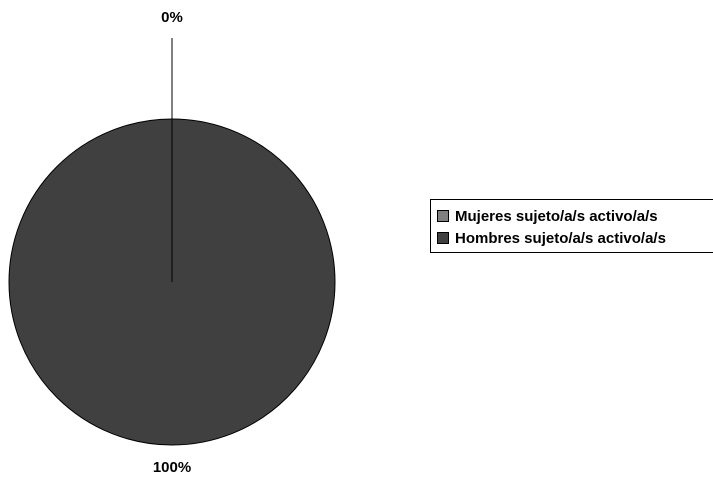  I want to click on legend-item-hombres: Hombres sujeto/a/s activo/a/s, so click(573, 238).